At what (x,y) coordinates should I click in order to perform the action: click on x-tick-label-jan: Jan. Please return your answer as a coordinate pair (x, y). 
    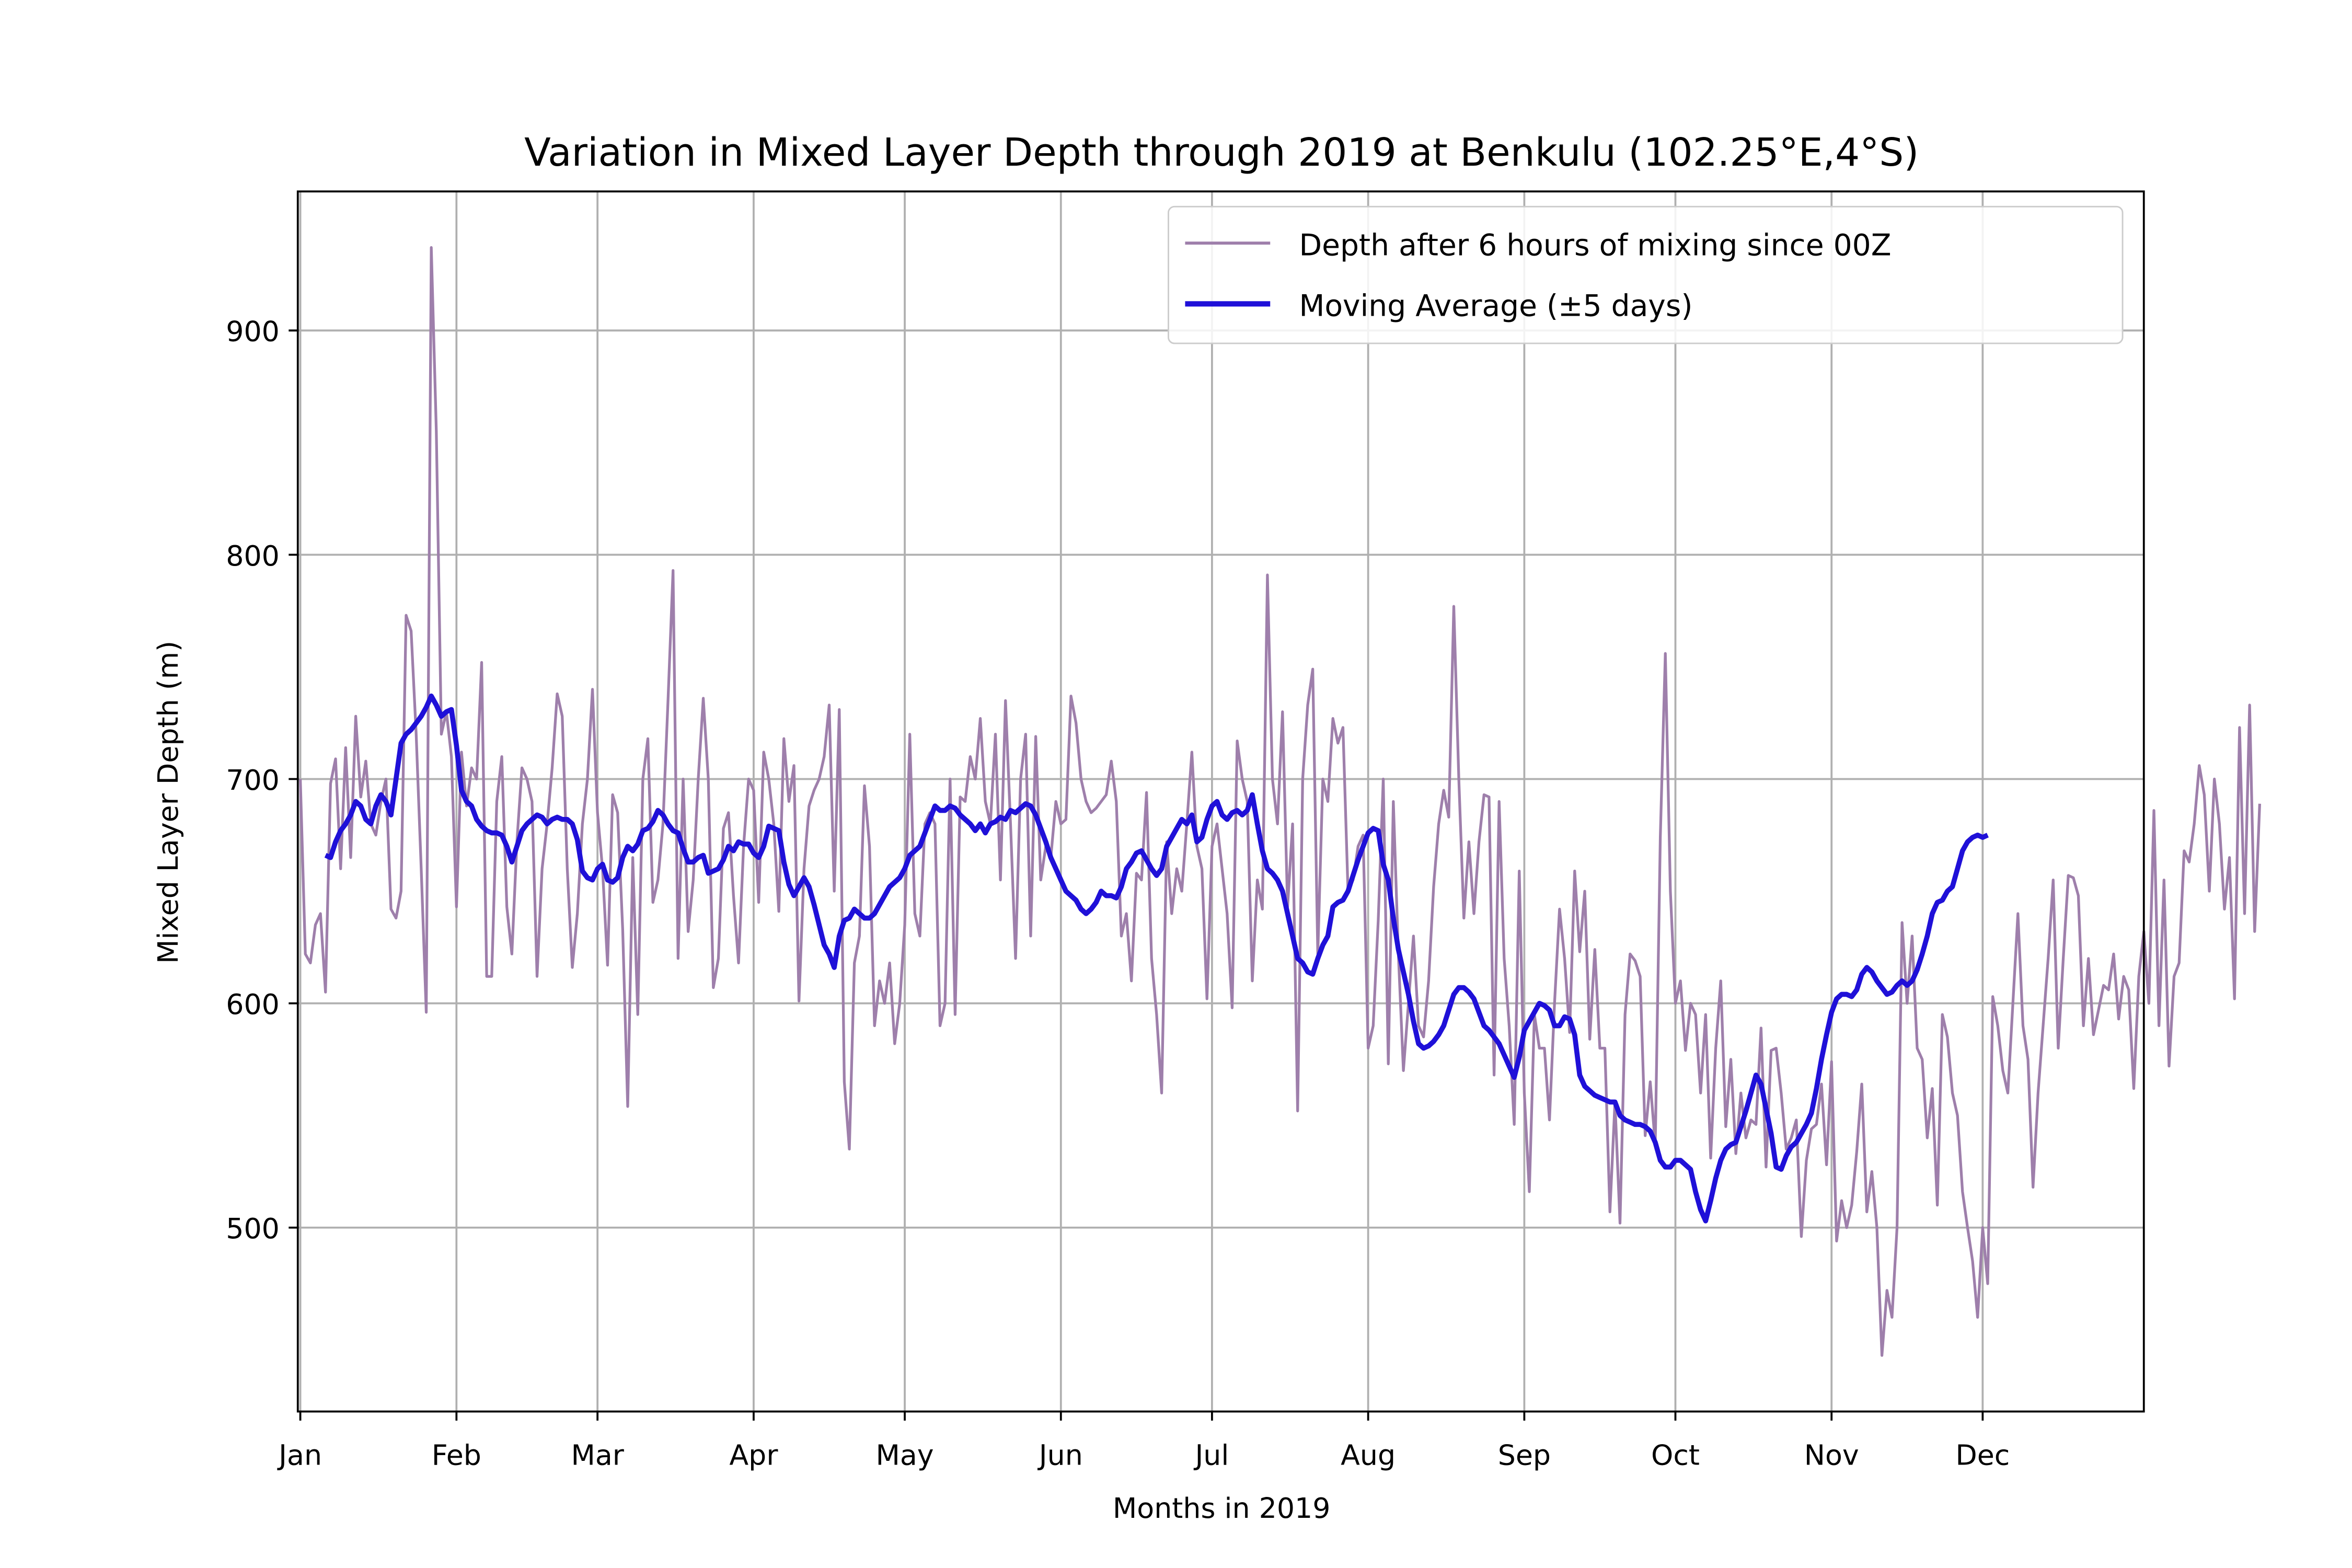
    Looking at the image, I should click on (299, 1454).